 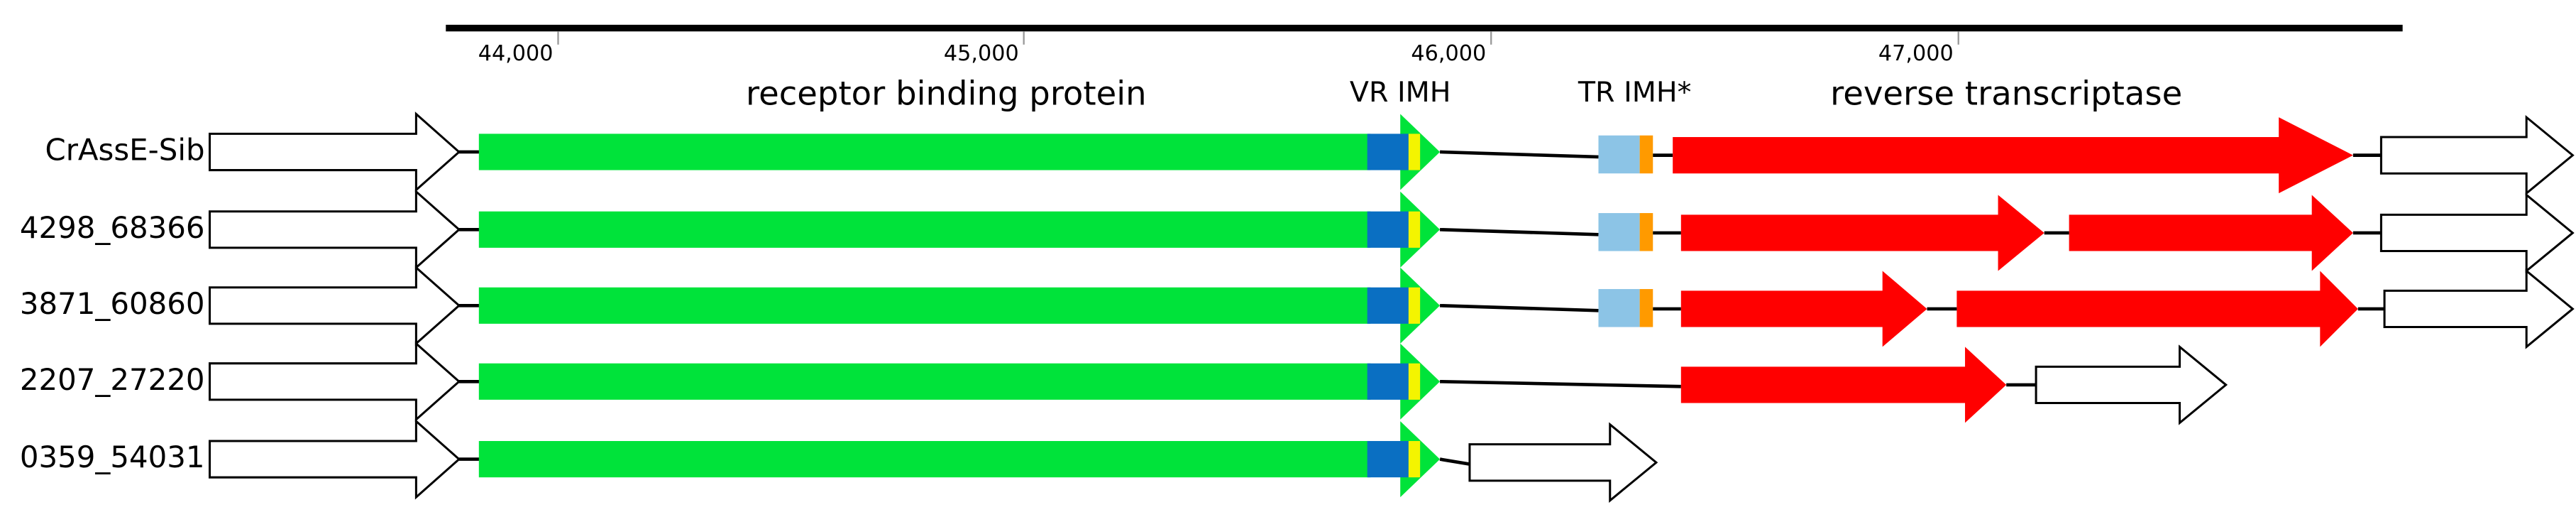 What do you see at coordinates (946, 93) in the screenshot?
I see `receptor-label: receptor binding protein` at bounding box center [946, 93].